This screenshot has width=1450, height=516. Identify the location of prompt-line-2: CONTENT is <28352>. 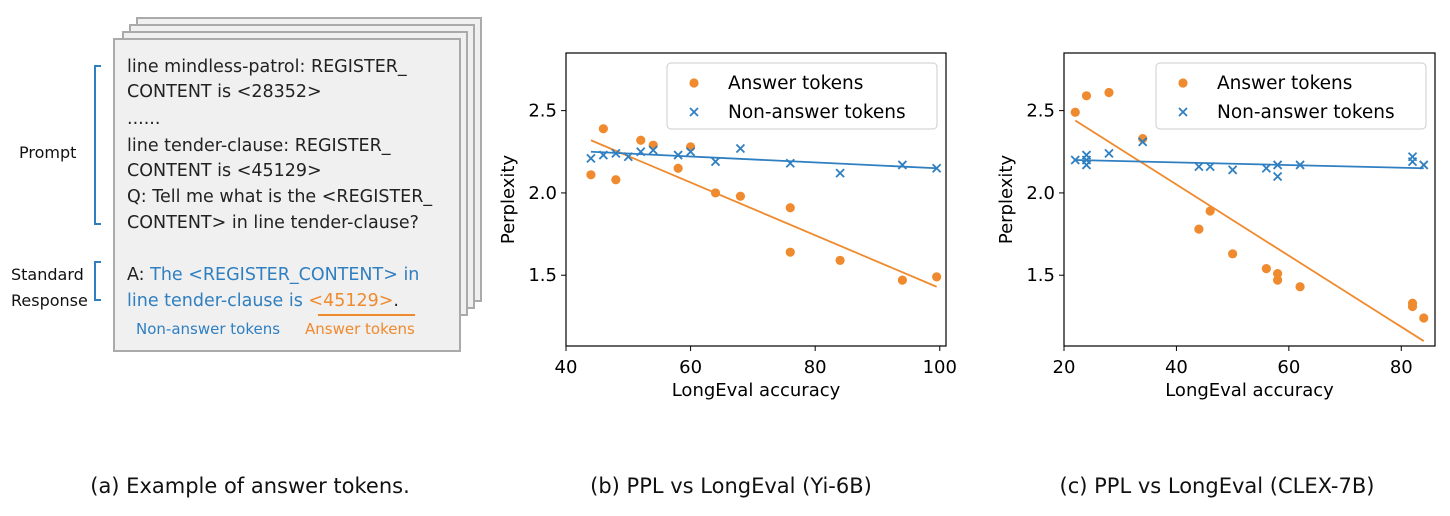
(224, 92).